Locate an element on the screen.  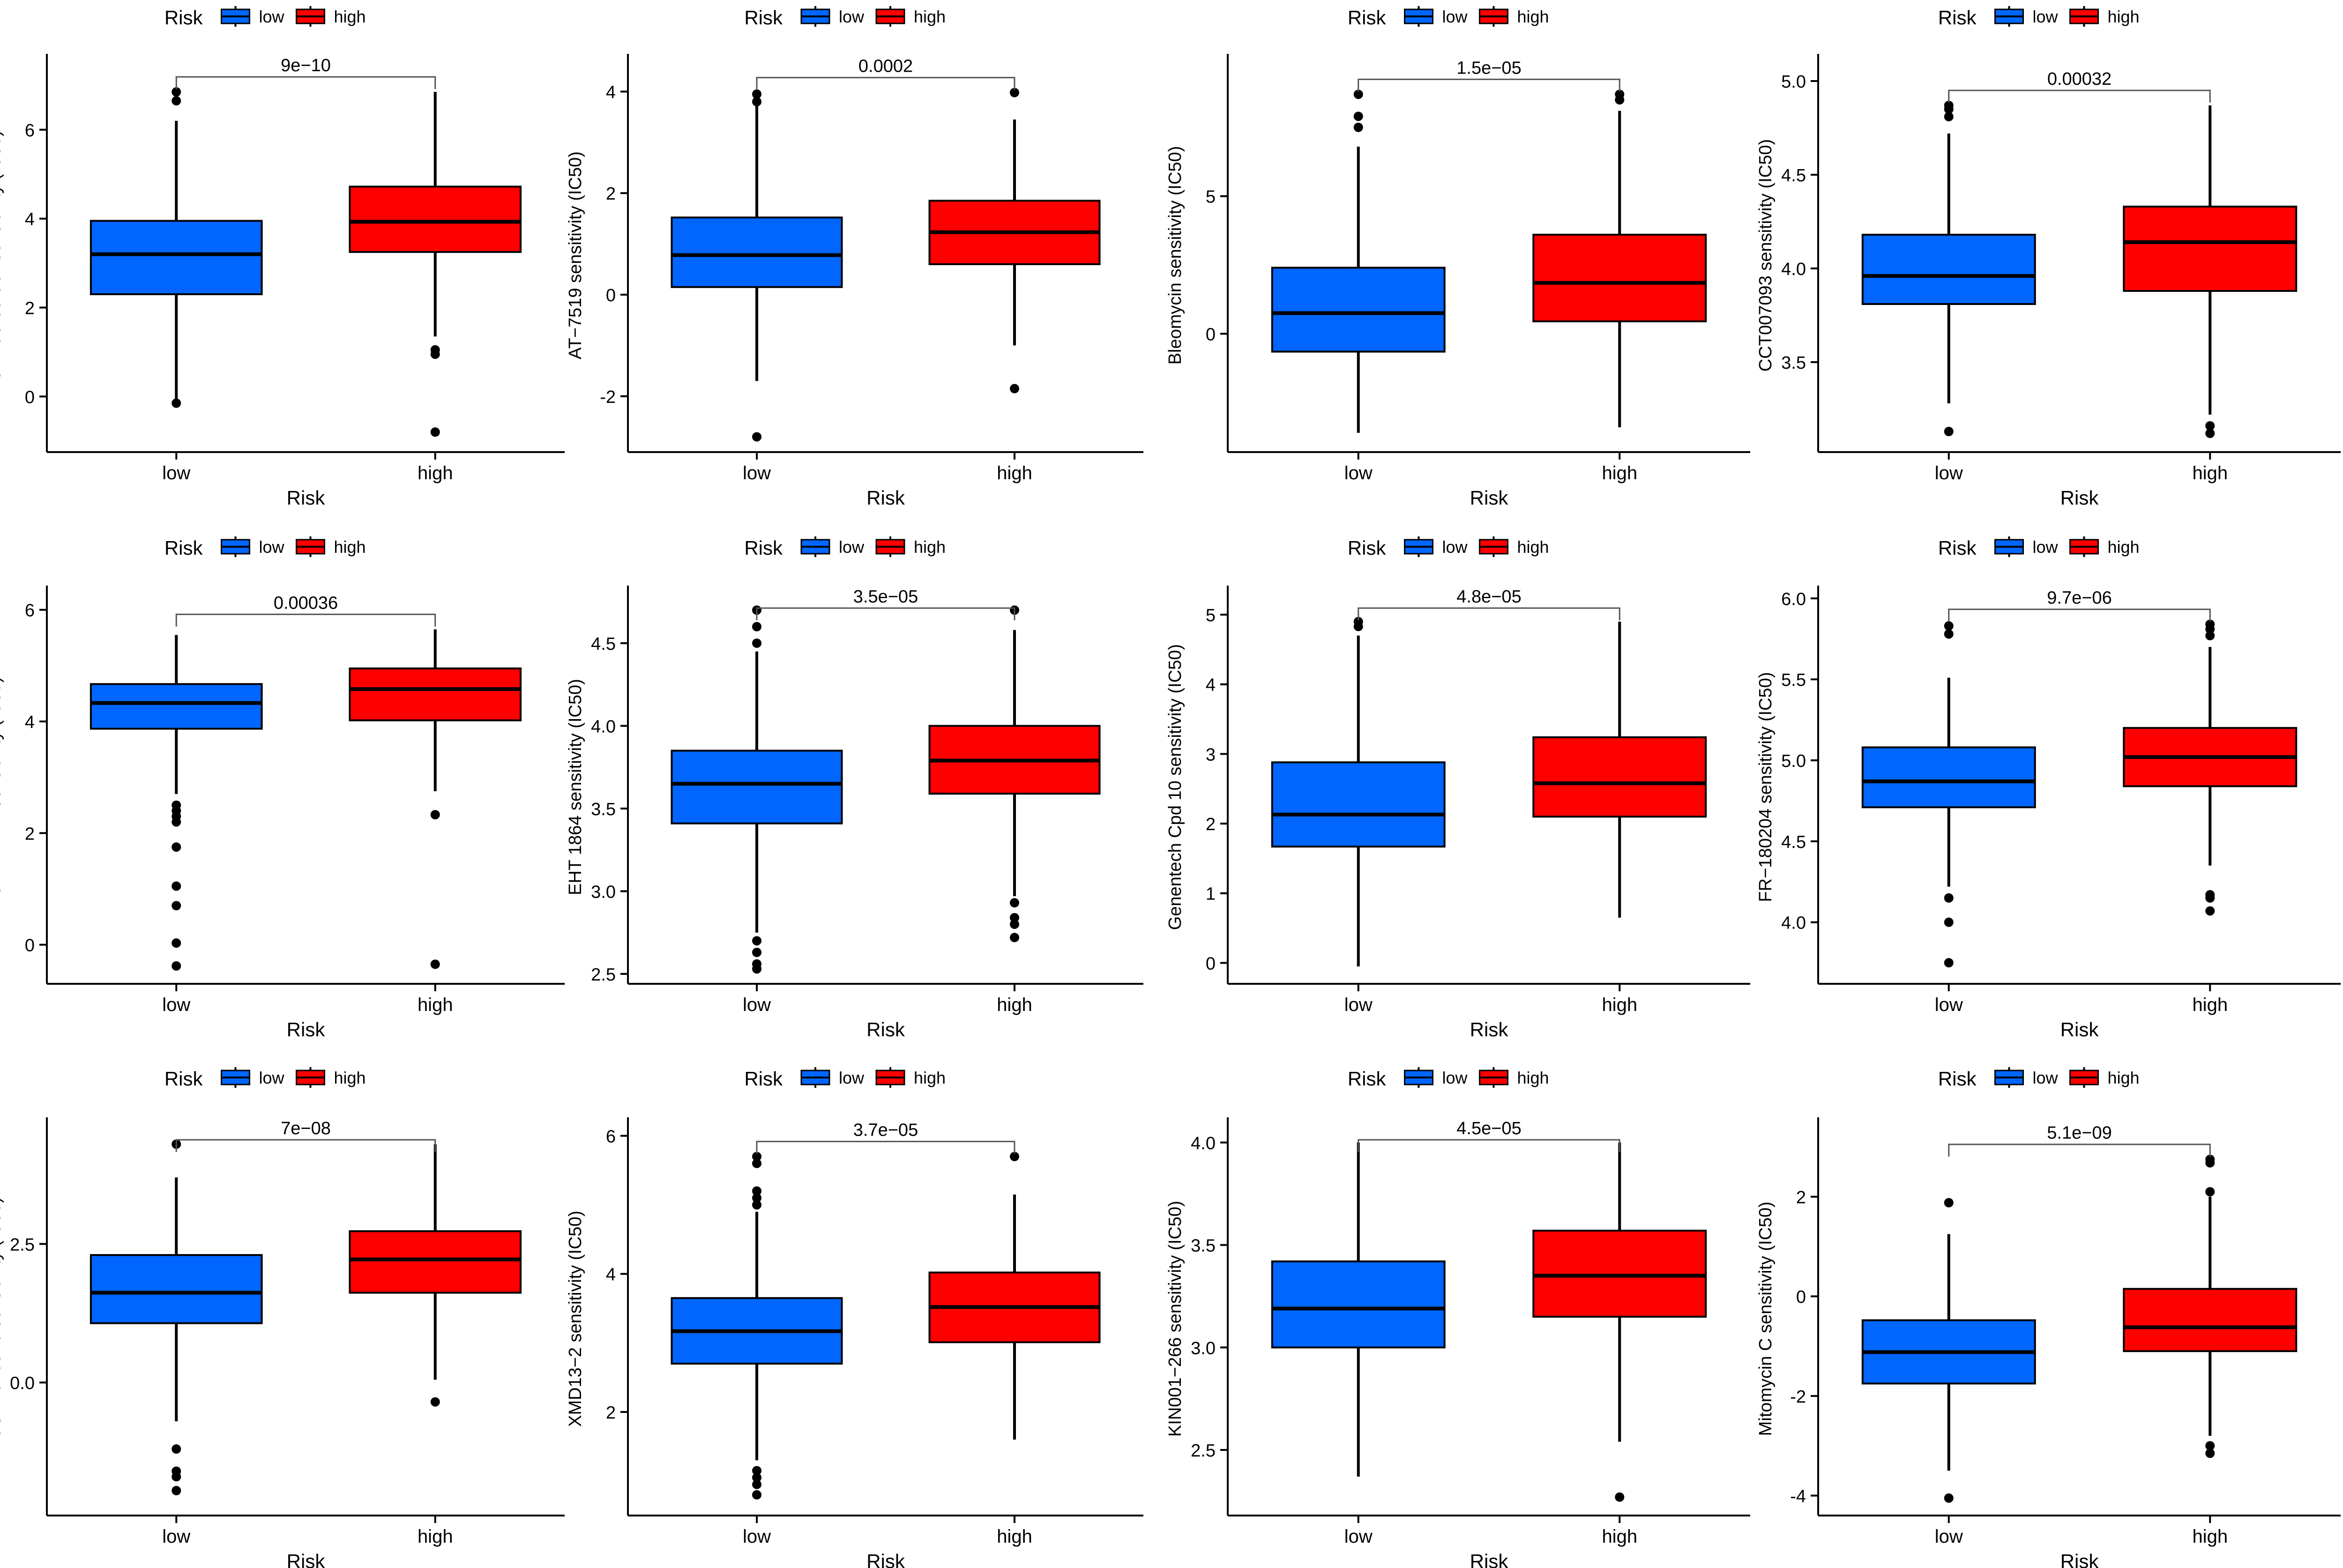
y-axis-title: KIN001−266 sensitivity (IC50) is located at coordinates (1175, 1319).